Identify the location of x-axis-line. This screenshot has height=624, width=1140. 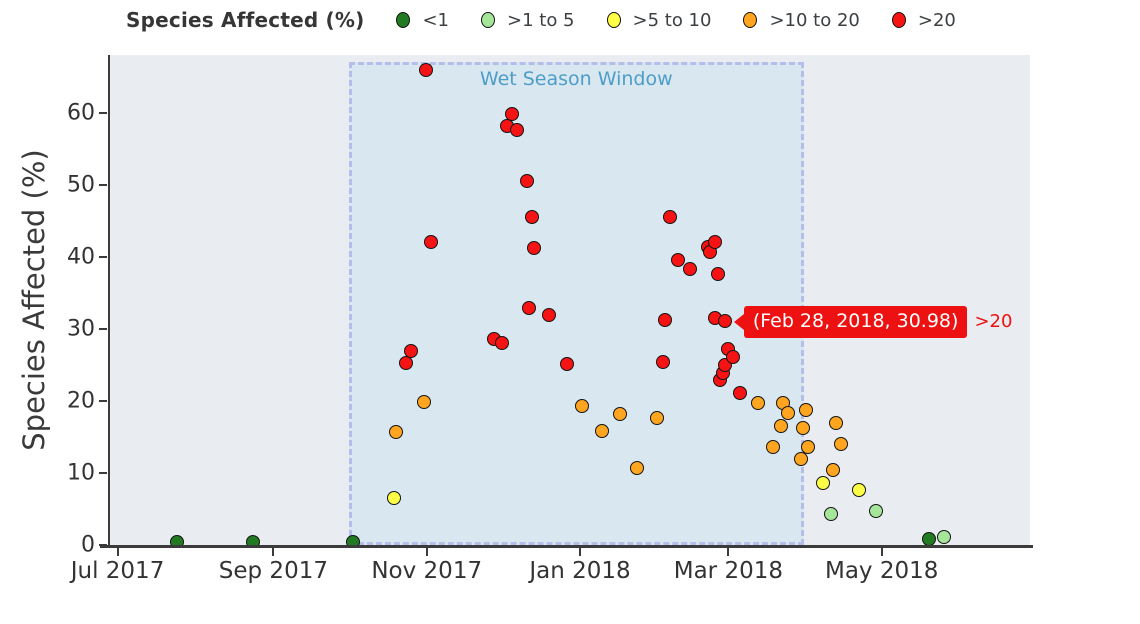
(566, 546).